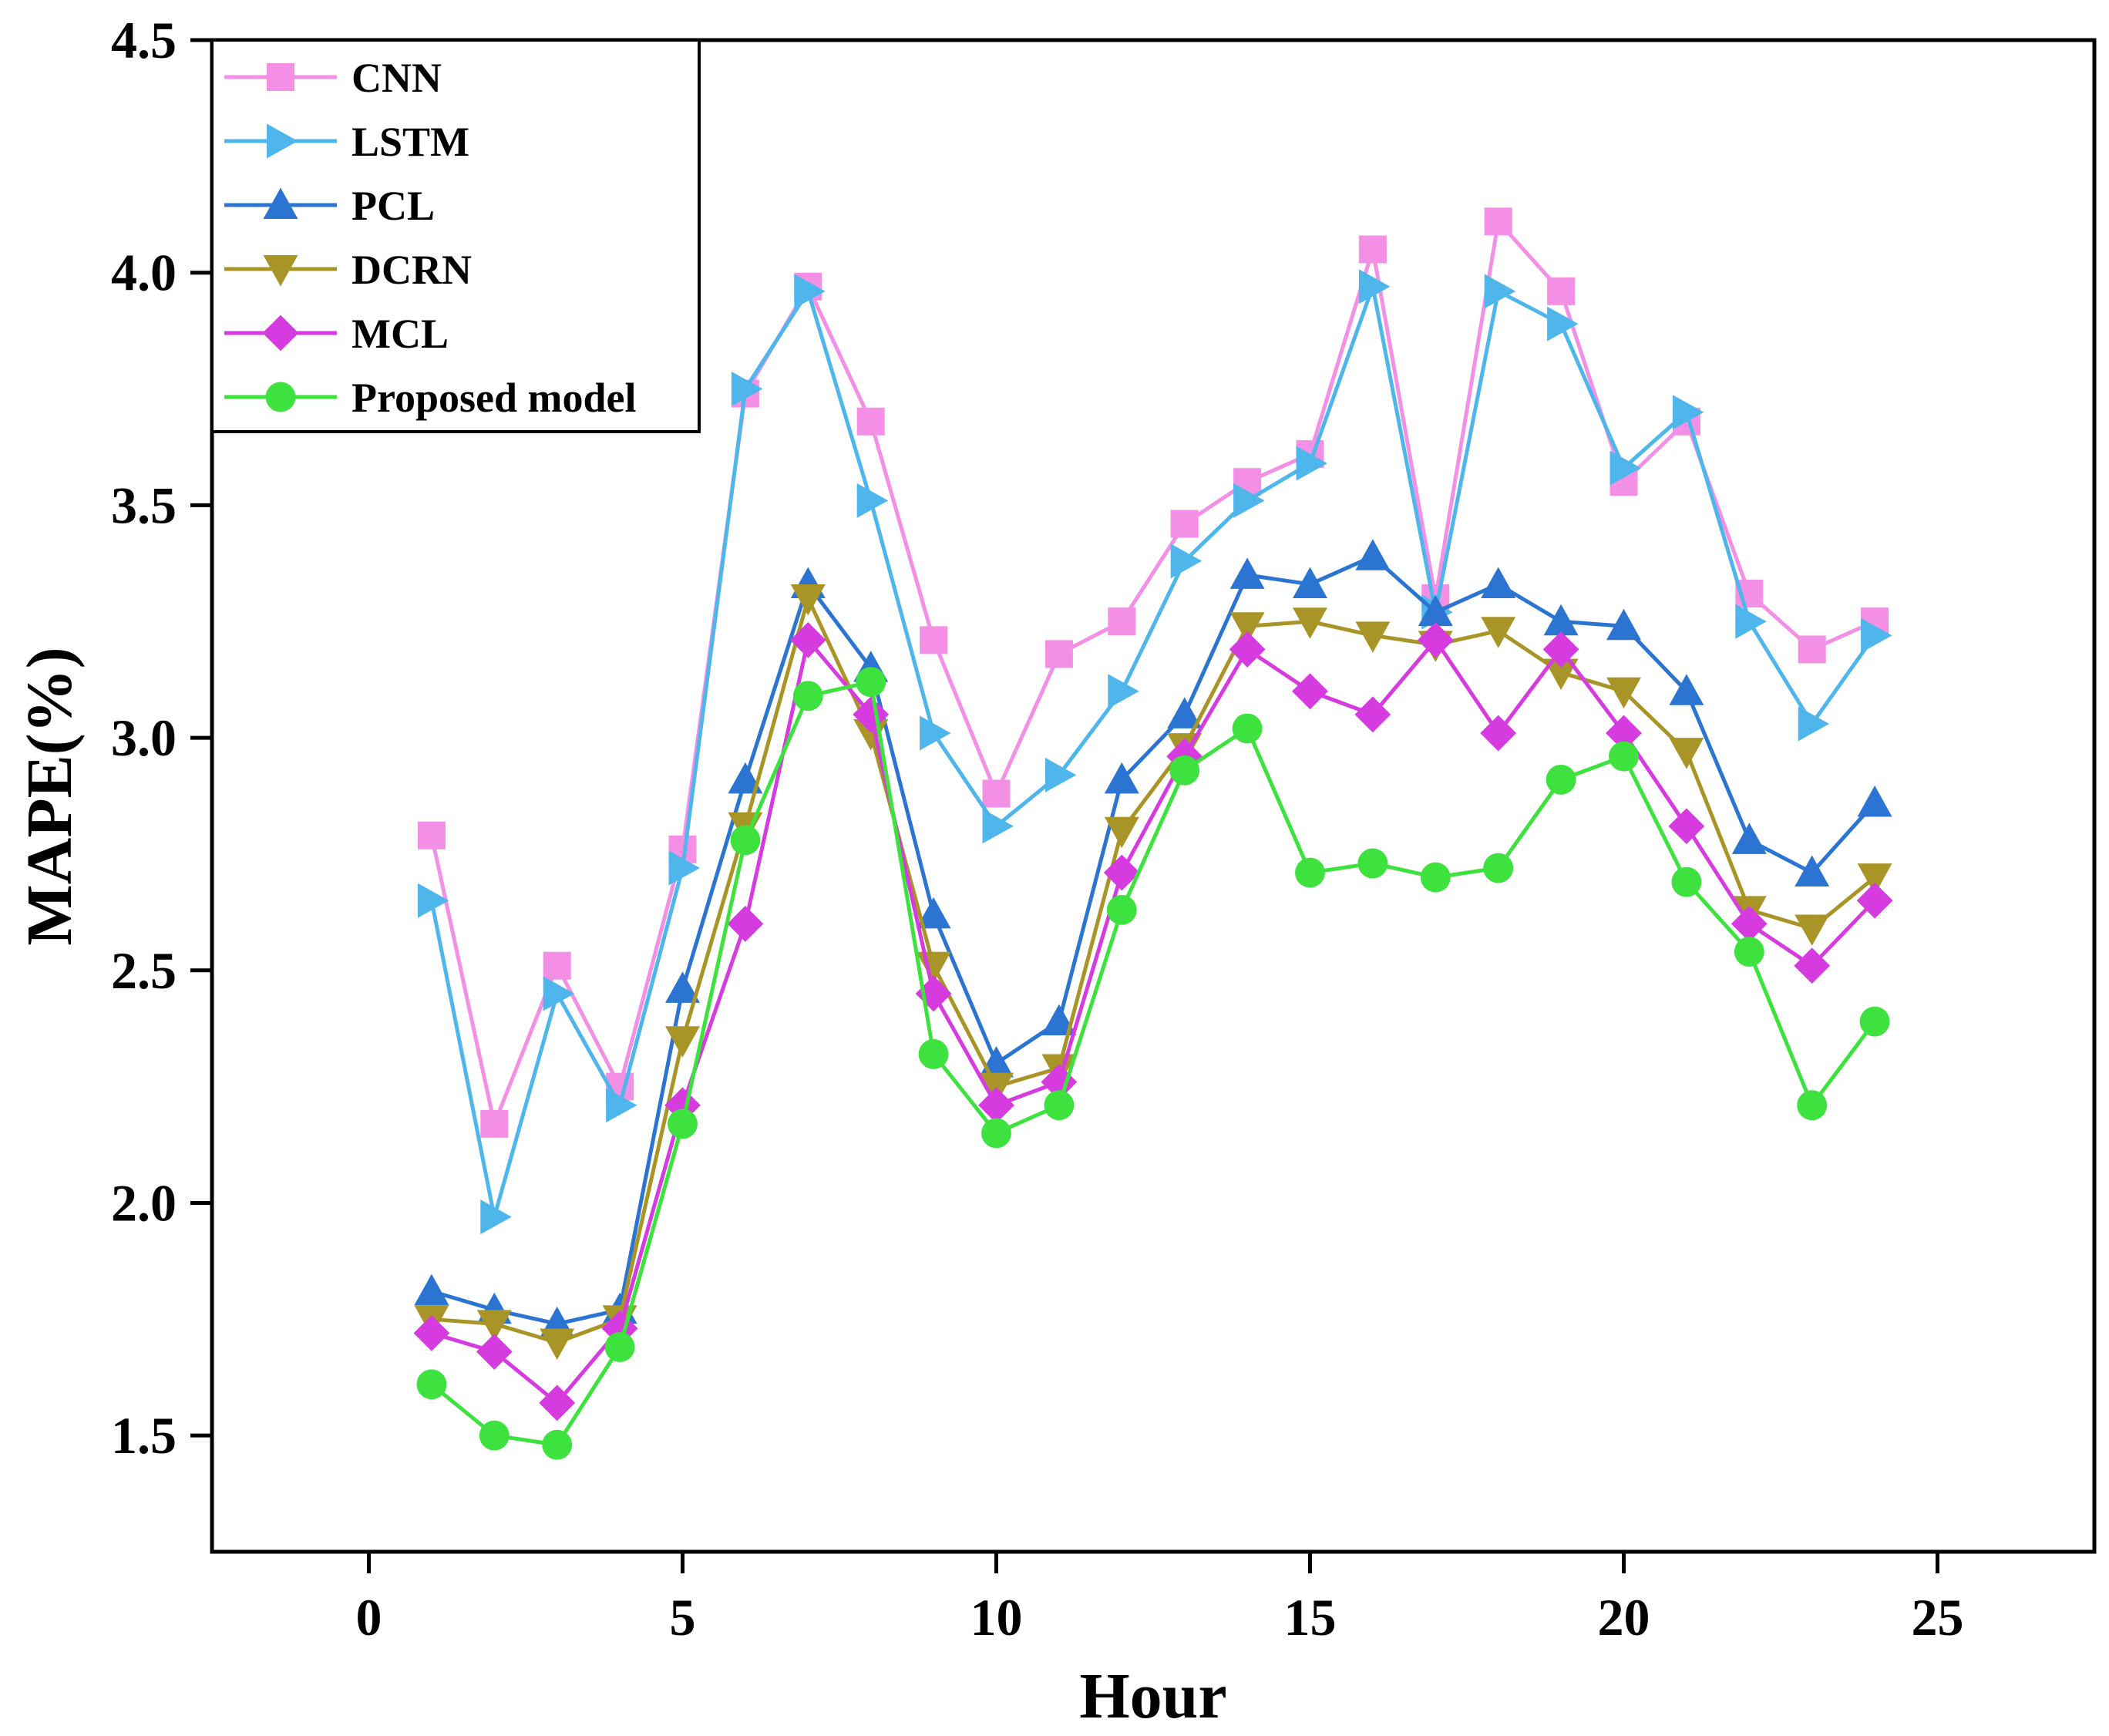 This screenshot has width=2109, height=1736. I want to click on legend-marker-lstm, so click(283, 141).